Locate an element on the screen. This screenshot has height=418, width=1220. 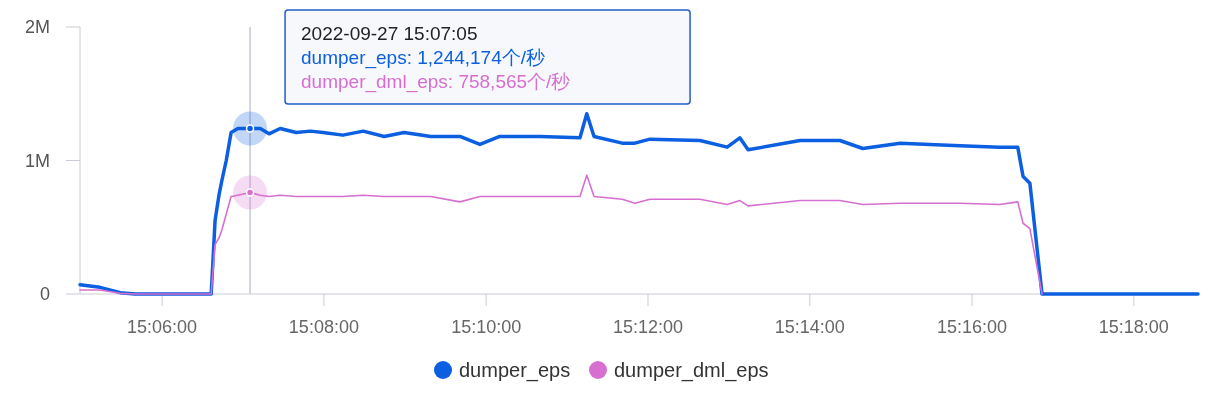
annotation: 2022-09-27 15:07:05 is located at coordinates (389, 33).